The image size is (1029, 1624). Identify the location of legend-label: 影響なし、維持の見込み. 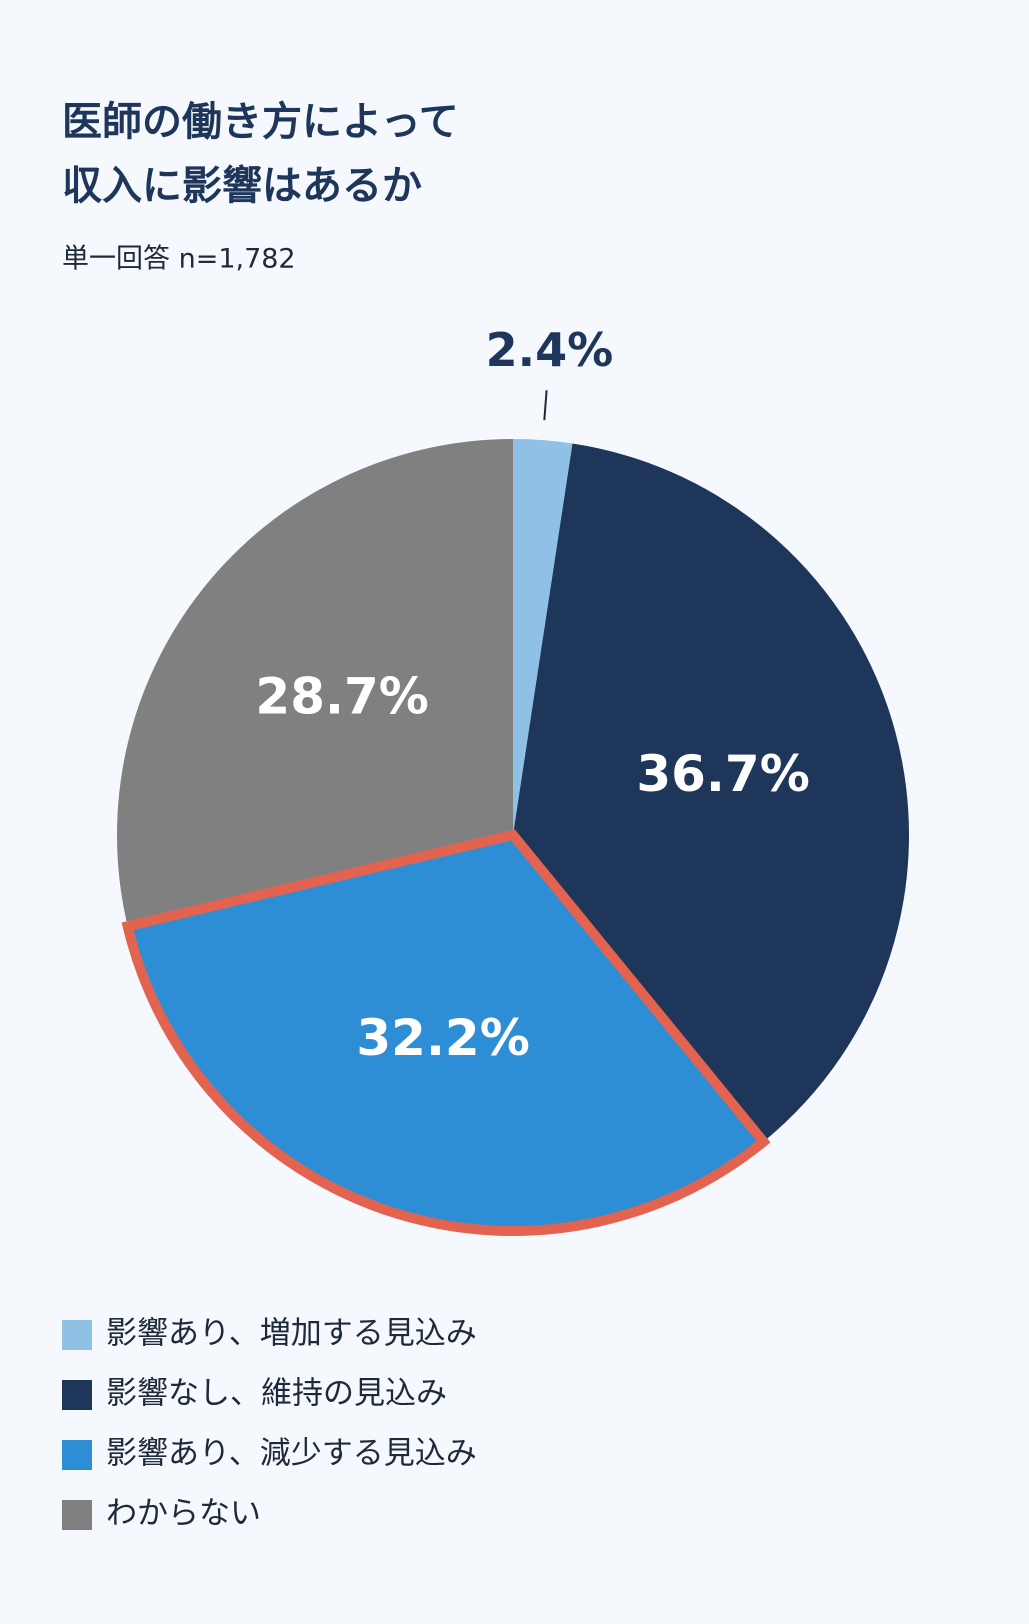
(276, 1394).